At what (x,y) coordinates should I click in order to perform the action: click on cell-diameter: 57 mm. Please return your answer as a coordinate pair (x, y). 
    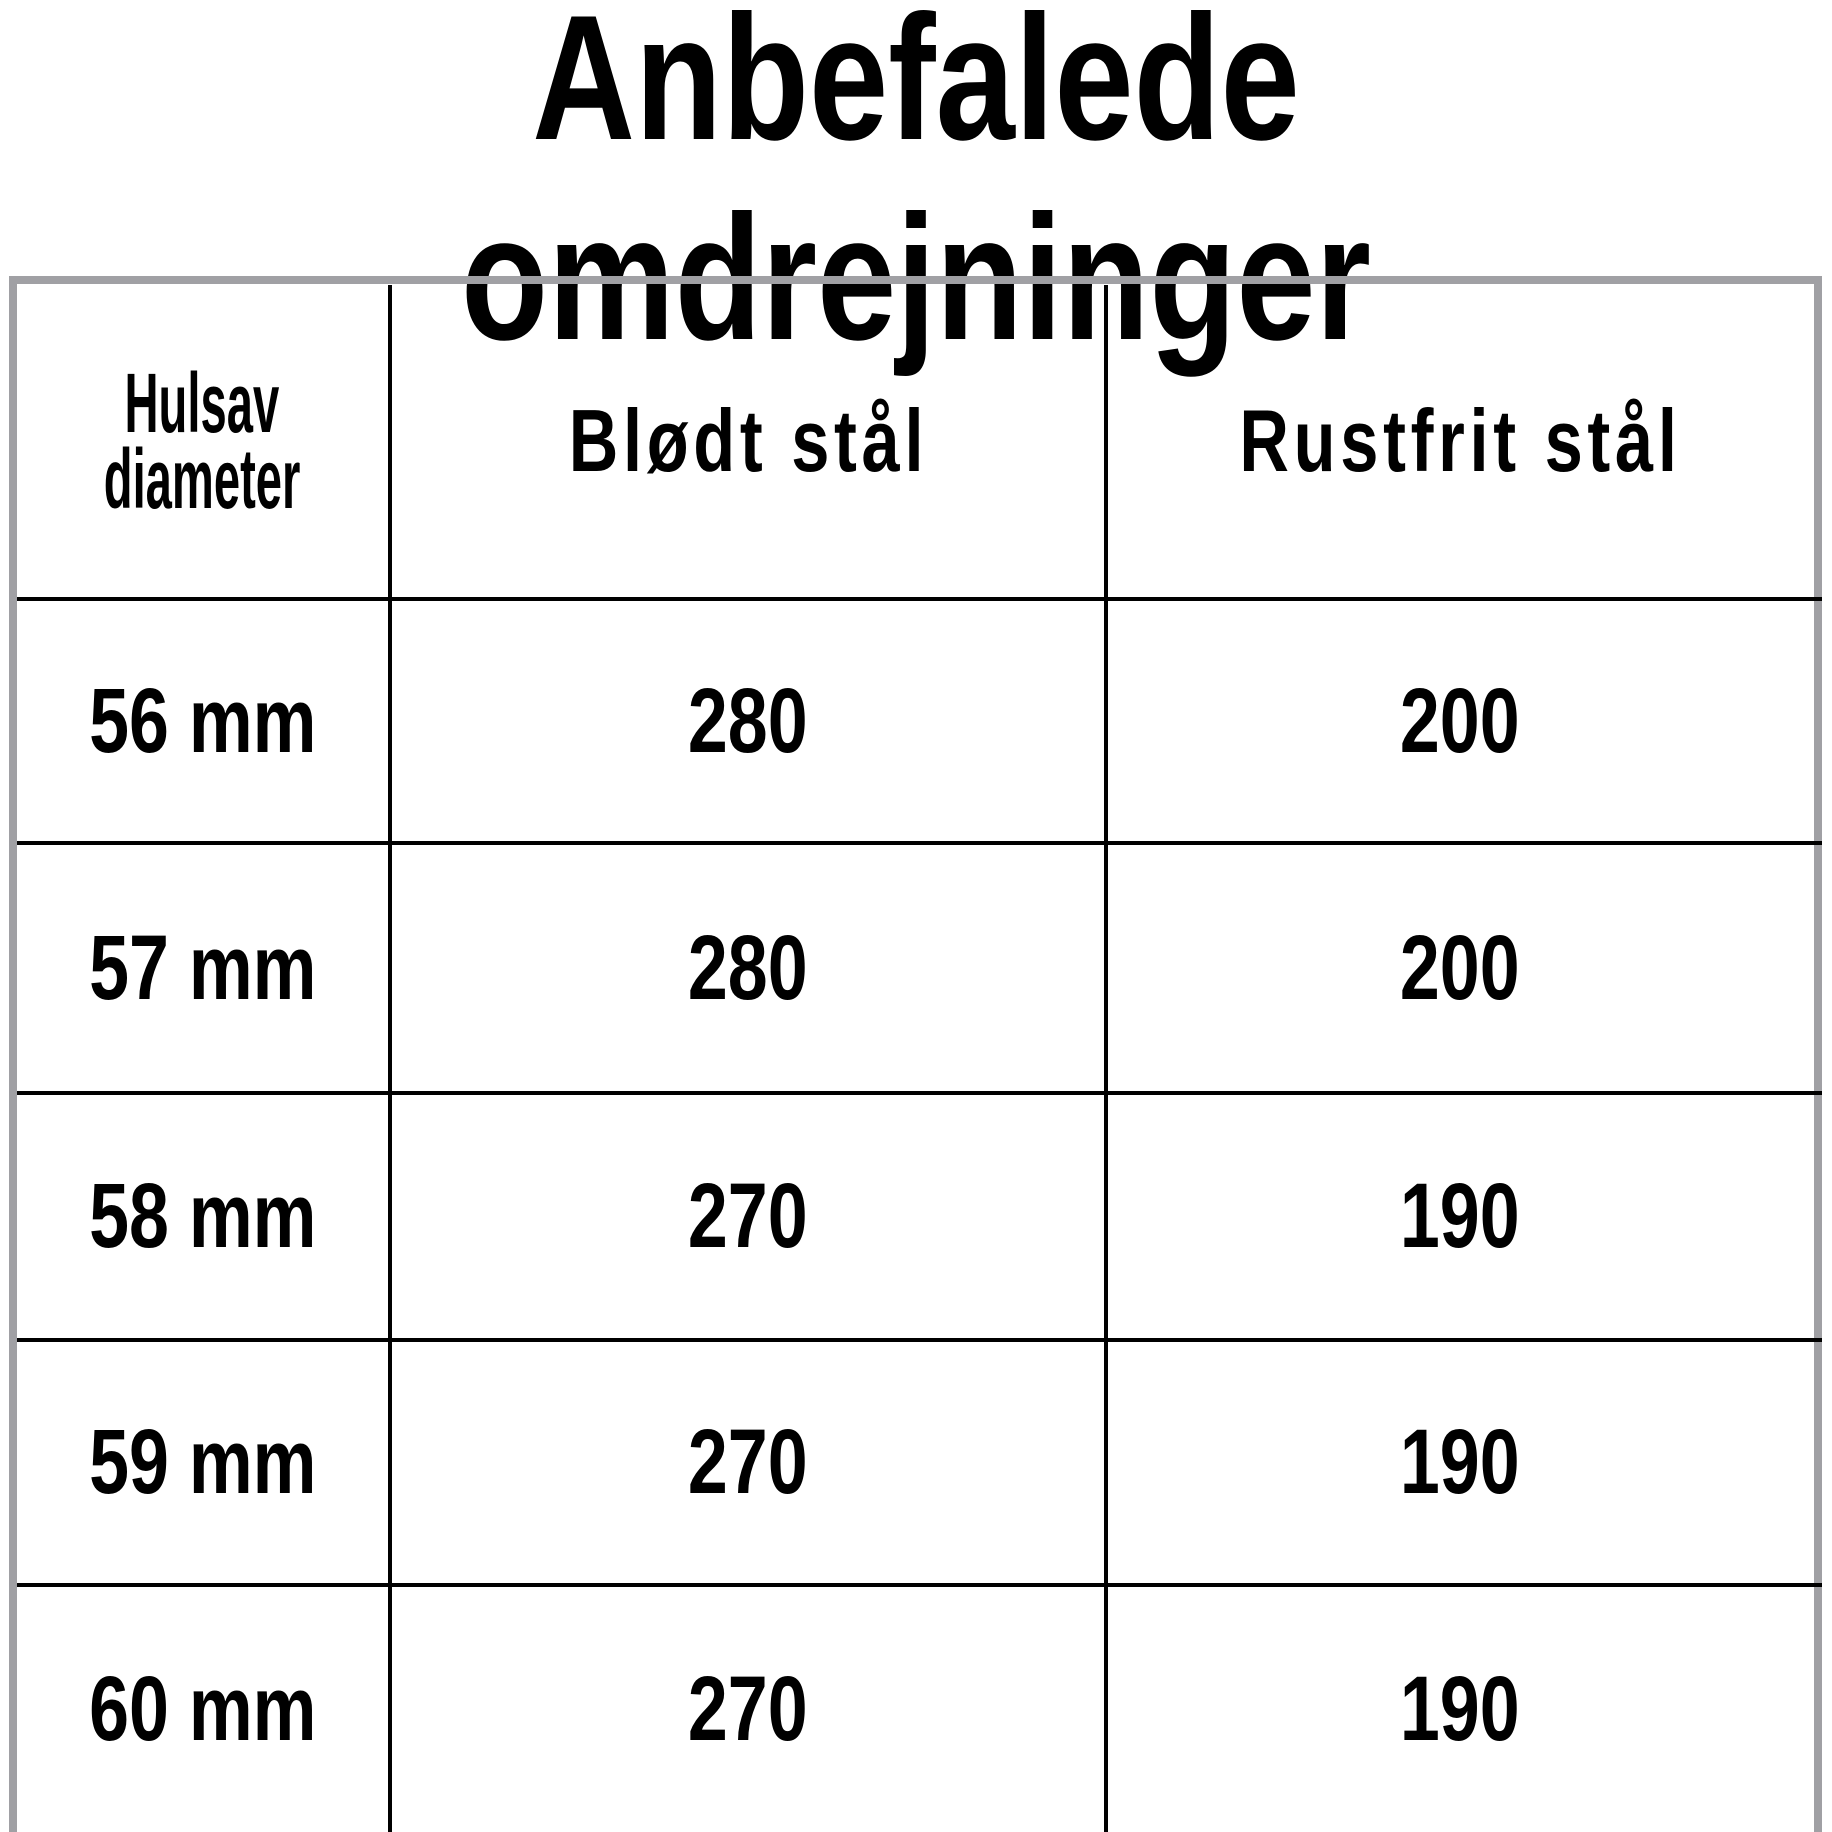
    Looking at the image, I should click on (202, 968).